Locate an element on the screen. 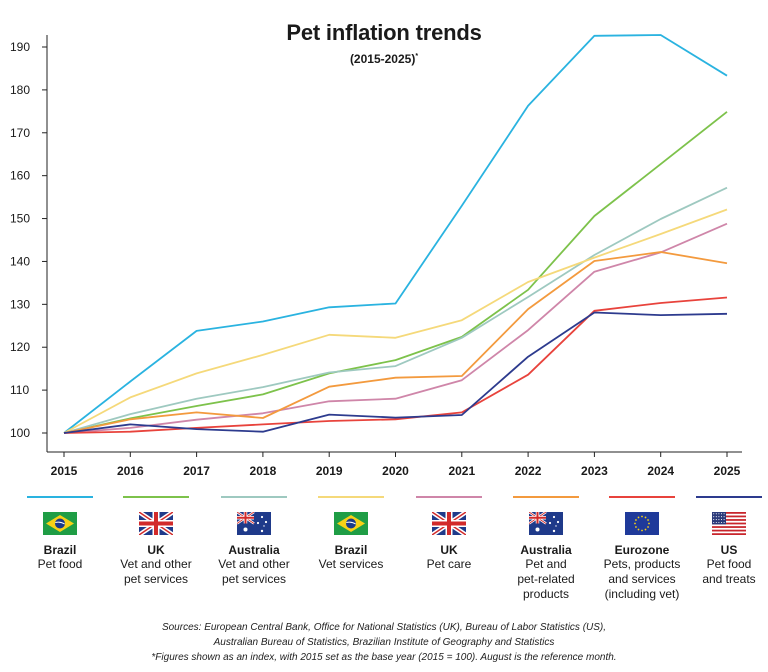 The width and height of the screenshot is (768, 672). legend-item: UK Vet and other pet services is located at coordinates (156, 541).